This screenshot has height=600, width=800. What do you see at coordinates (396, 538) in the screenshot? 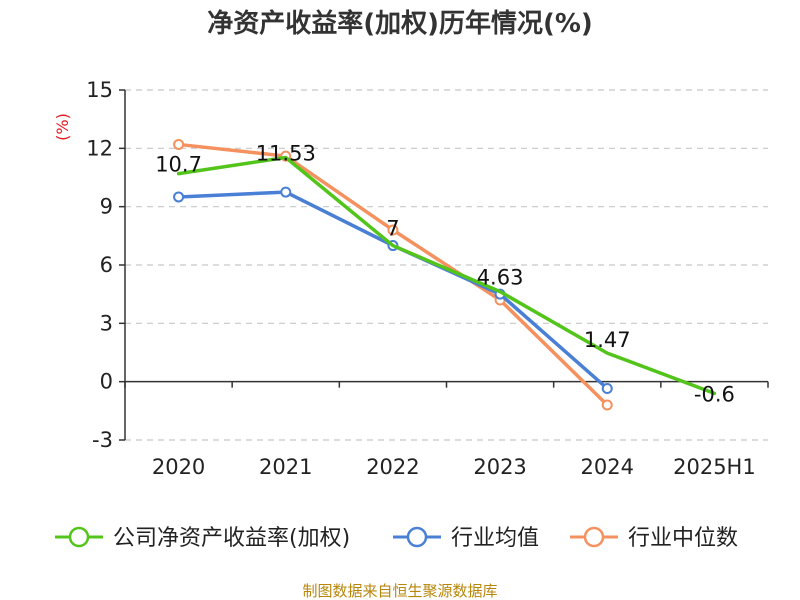
I see `legend: 公司净资产收益率(加权) 行业均值 行业中位数` at bounding box center [396, 538].